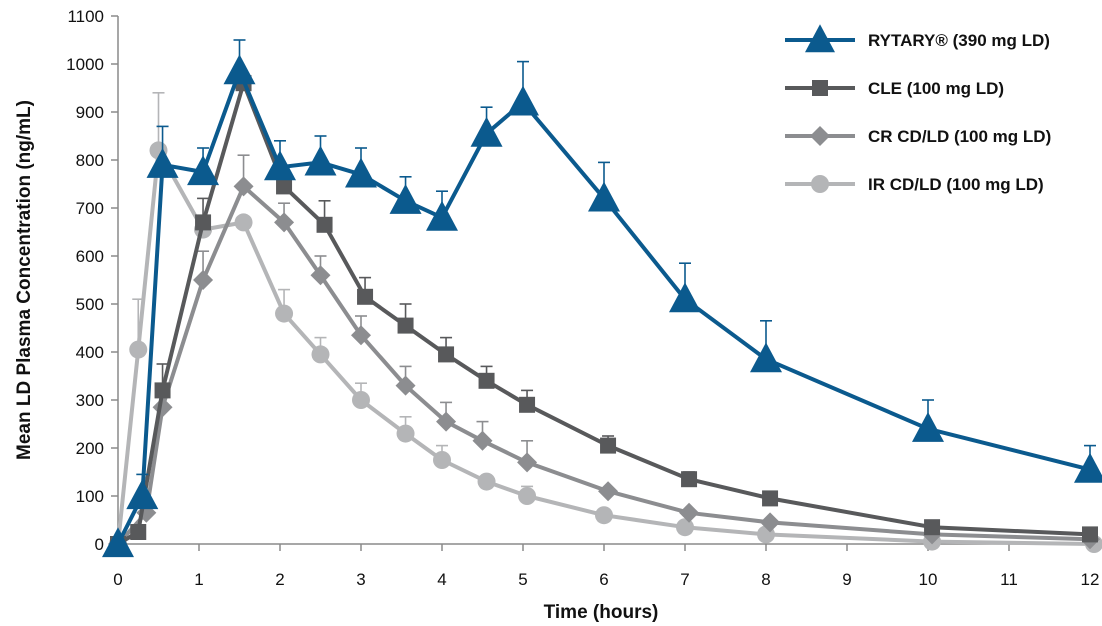 This screenshot has height=626, width=1102. I want to click on x-tick-label: 9, so click(846, 579).